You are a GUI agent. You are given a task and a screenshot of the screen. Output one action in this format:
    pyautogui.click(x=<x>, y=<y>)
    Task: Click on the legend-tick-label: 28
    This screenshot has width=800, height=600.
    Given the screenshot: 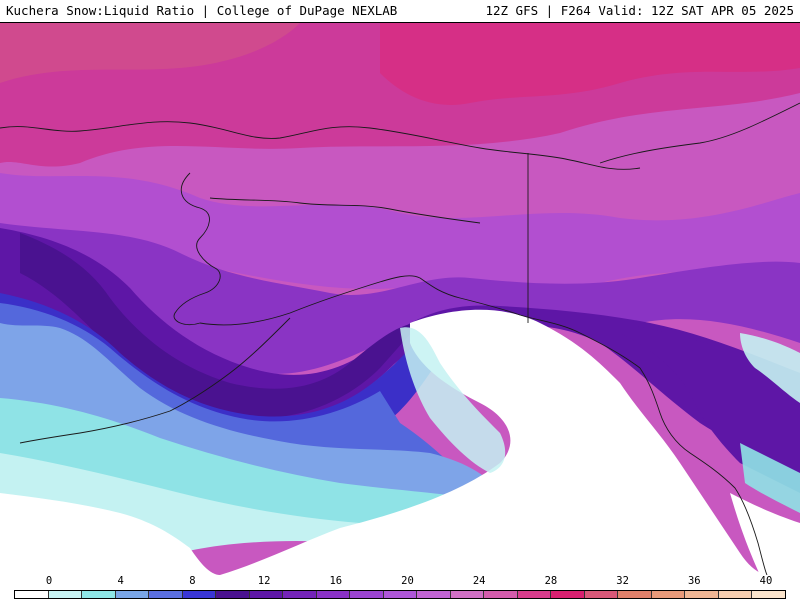 What is the action you would take?
    pyautogui.click(x=551, y=581)
    